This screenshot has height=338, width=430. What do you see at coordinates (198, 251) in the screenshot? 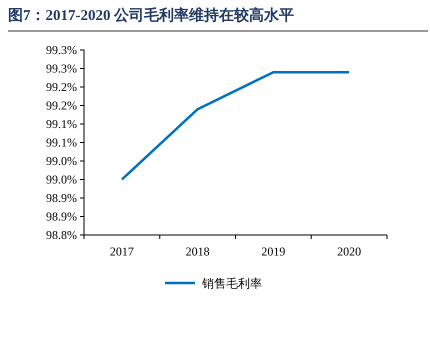
I see `x-tick-label: 2018` at bounding box center [198, 251].